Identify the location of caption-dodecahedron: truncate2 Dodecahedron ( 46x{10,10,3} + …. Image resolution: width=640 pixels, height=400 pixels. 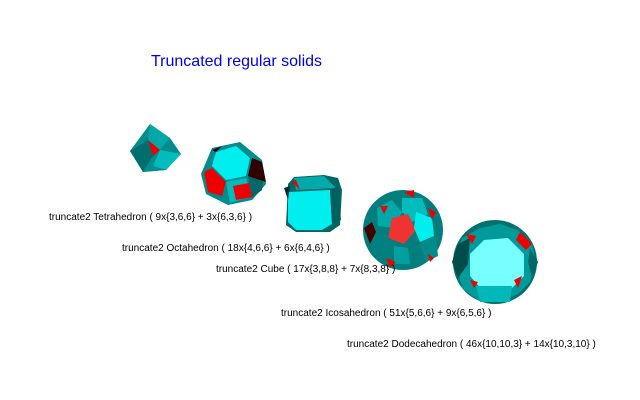
(471, 344).